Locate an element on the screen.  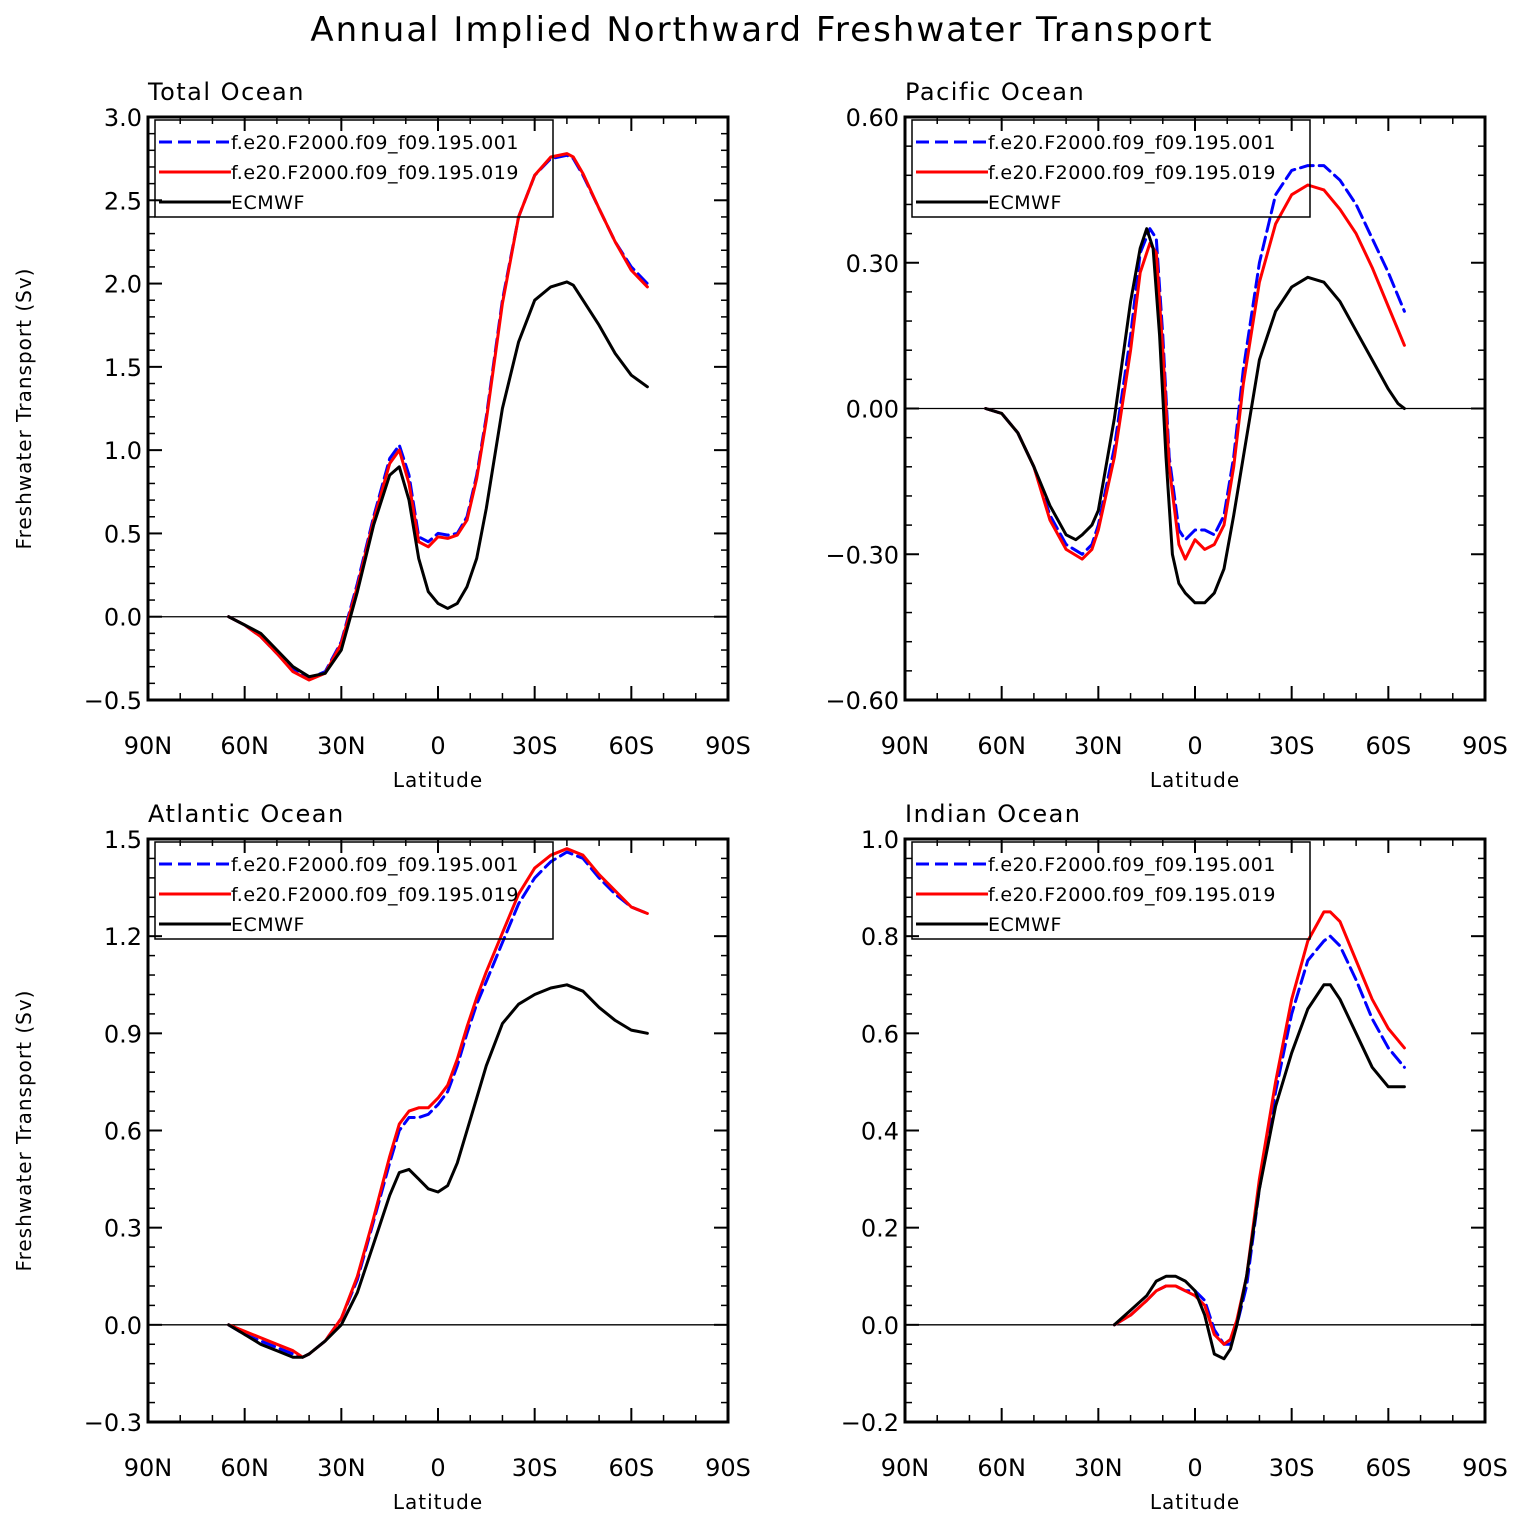
panel-title: Pacific Ocean is located at coordinates (995, 92).